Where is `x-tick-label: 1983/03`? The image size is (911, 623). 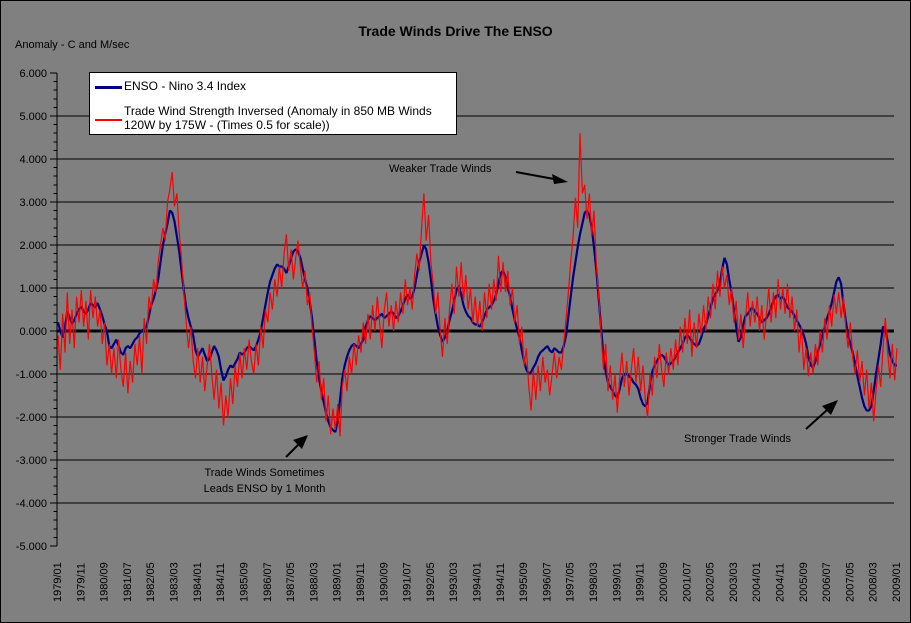 x-tick-label: 1983/03 is located at coordinates (175, 582).